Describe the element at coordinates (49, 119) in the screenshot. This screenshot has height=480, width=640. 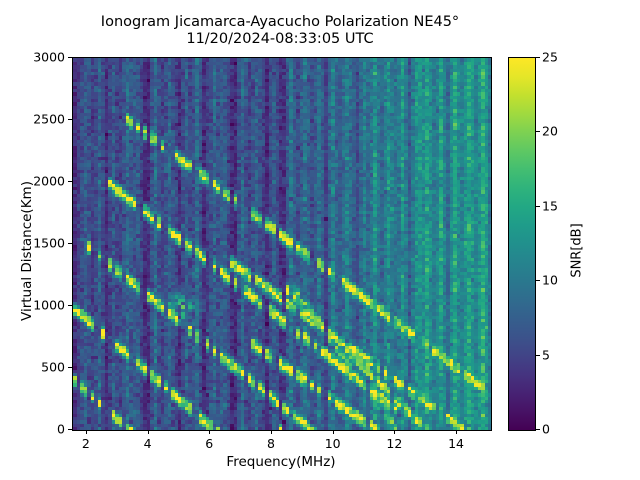
I see `y-tick-label: 2500` at that location.